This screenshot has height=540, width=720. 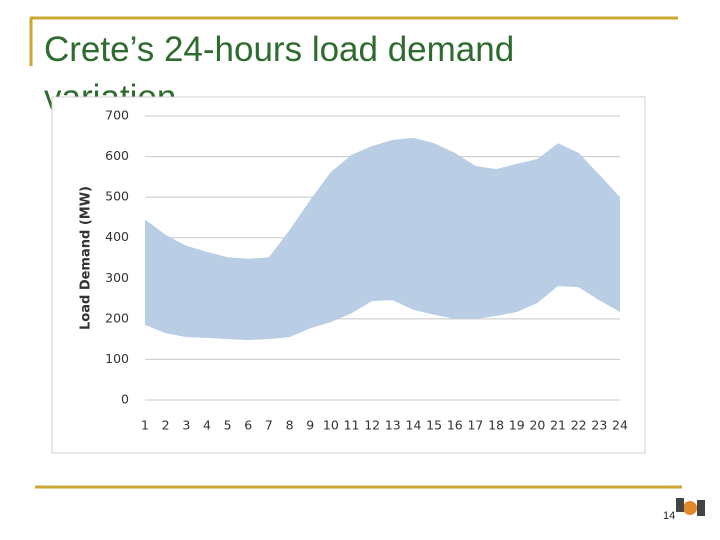 What do you see at coordinates (248, 425) in the screenshot?
I see `x-tick-label: 6` at bounding box center [248, 425].